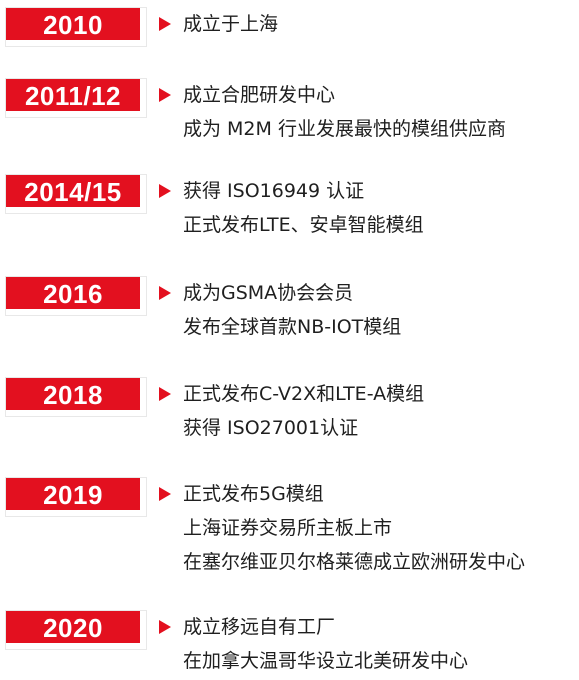 This screenshot has height=680, width=579. Describe the element at coordinates (292, 327) in the screenshot. I see `milestone-line: 发布全球首款NB-IOT模组` at that location.